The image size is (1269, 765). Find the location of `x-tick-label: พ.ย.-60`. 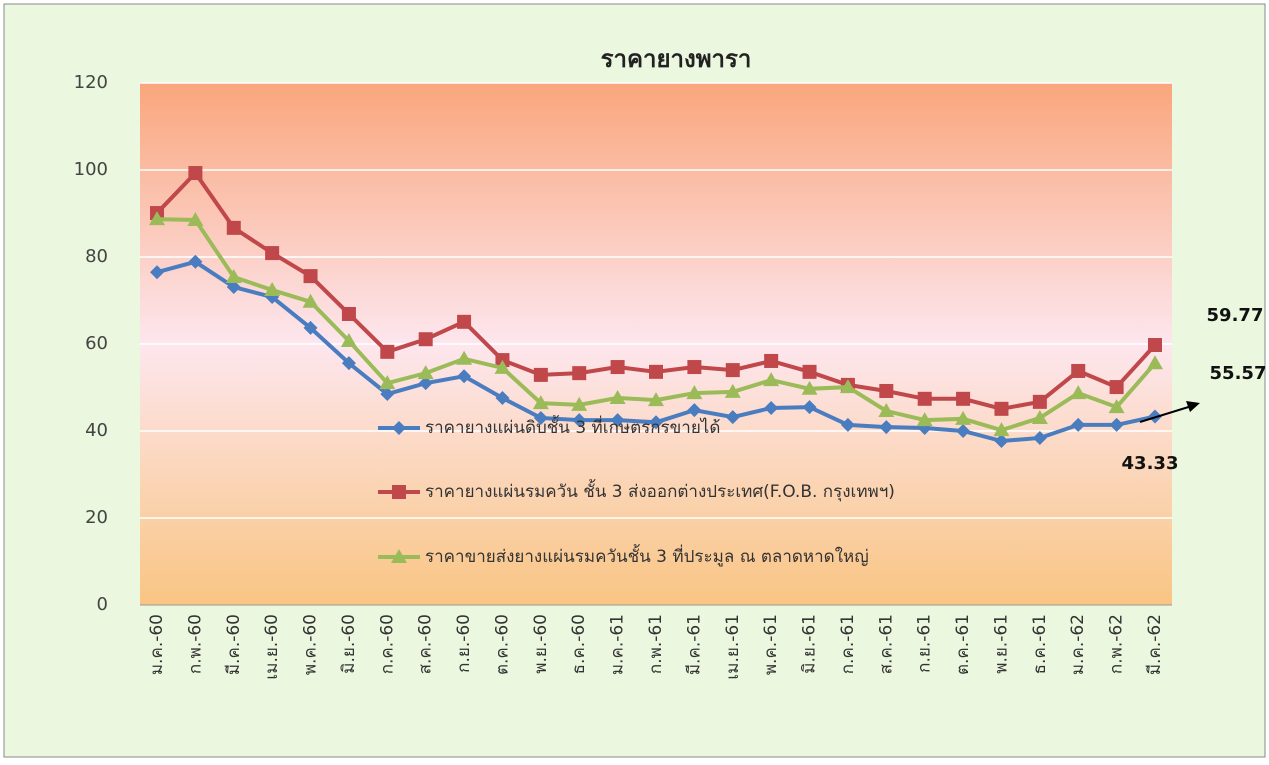

x-tick-label: พ.ย.-60 is located at coordinates (541, 644).